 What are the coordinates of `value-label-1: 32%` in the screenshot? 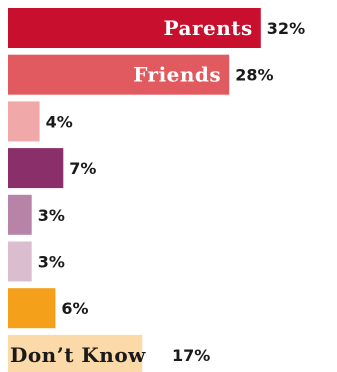 It's located at (286, 28).